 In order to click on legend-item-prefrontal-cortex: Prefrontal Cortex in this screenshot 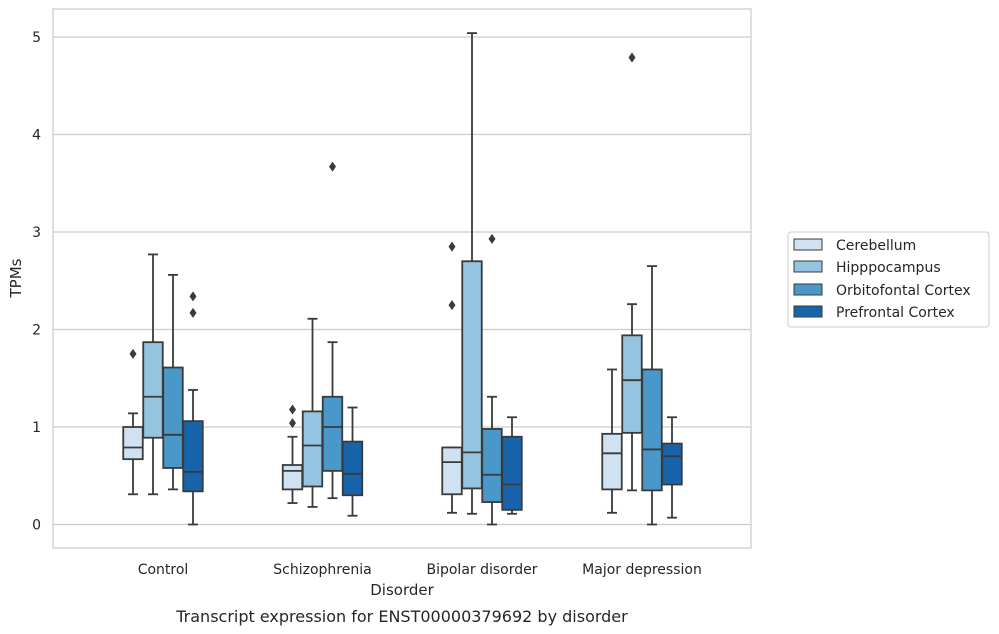, I will do `click(874, 313)`.